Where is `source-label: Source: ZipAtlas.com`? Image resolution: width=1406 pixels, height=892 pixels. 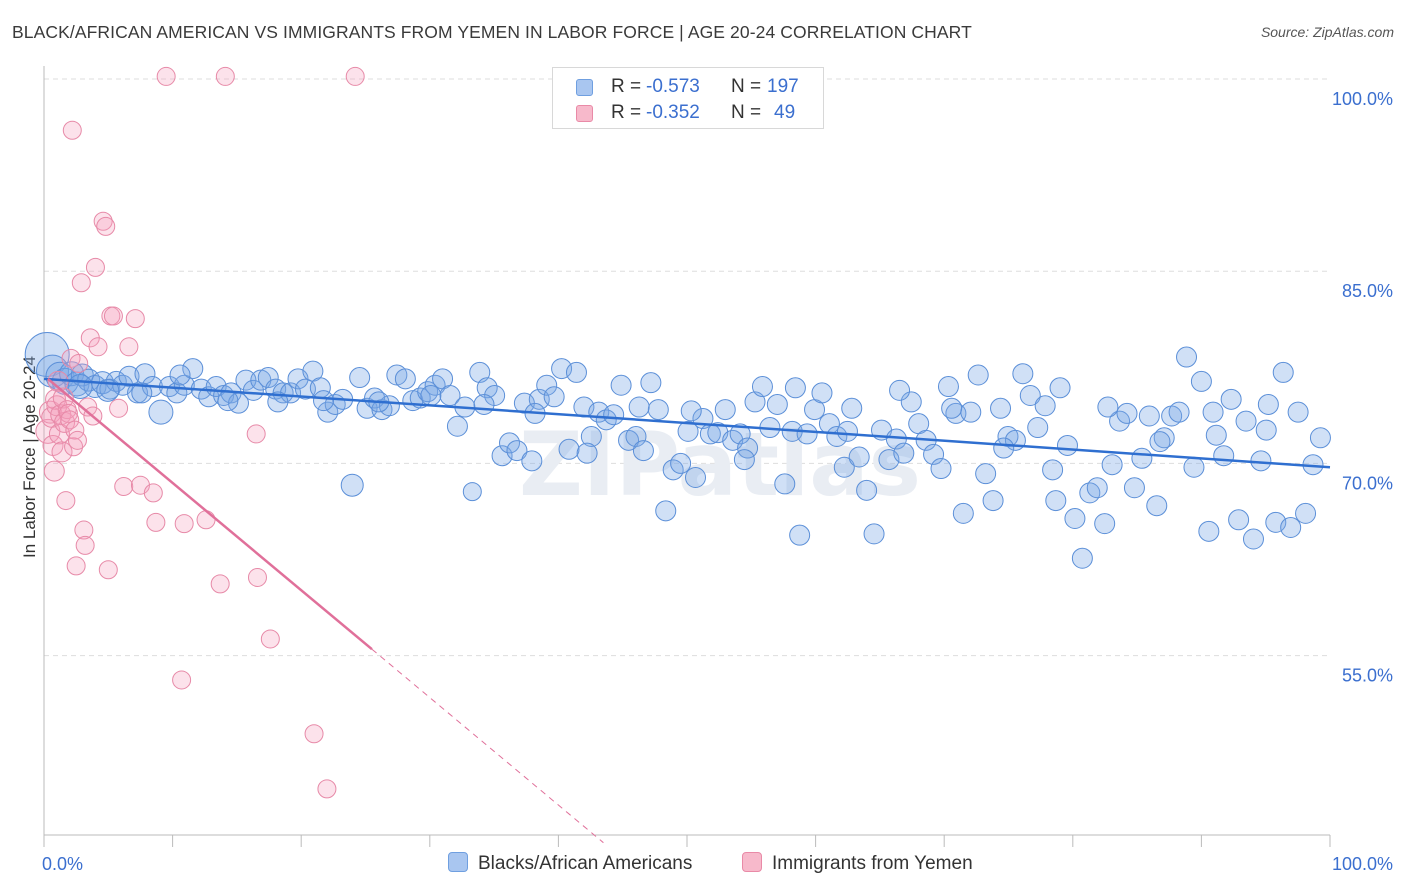 source-label: Source: ZipAtlas.com is located at coordinates (1327, 32).